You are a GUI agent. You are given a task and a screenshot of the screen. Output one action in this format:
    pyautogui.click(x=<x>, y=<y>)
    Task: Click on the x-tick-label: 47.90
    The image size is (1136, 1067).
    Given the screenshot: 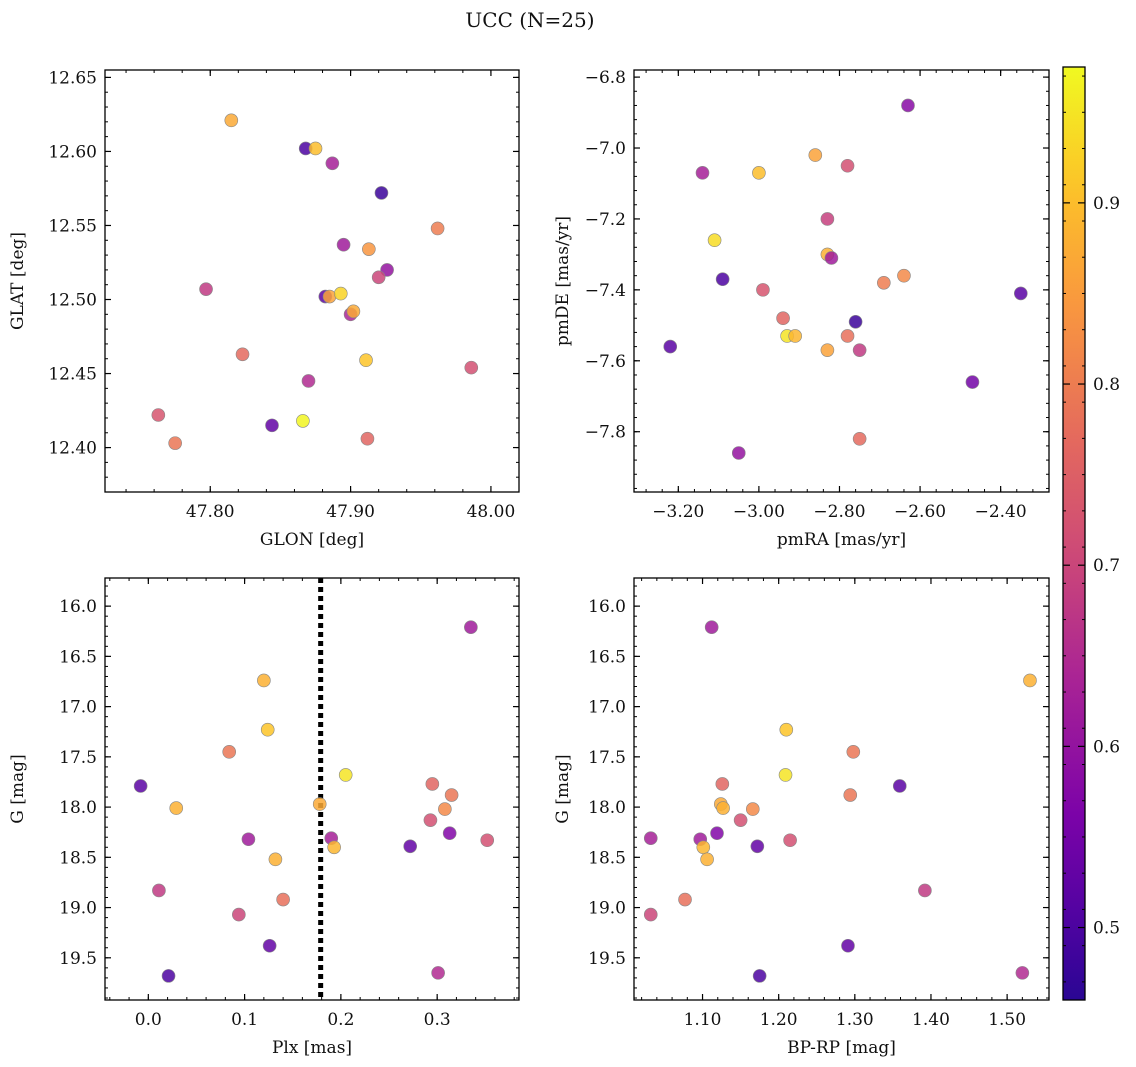 What is the action you would take?
    pyautogui.click(x=350, y=512)
    